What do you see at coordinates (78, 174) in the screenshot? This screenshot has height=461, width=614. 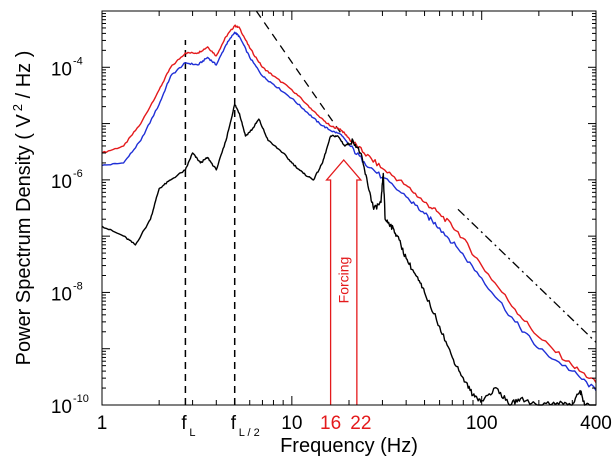 I see `y-tick-exponent: -6` at bounding box center [78, 174].